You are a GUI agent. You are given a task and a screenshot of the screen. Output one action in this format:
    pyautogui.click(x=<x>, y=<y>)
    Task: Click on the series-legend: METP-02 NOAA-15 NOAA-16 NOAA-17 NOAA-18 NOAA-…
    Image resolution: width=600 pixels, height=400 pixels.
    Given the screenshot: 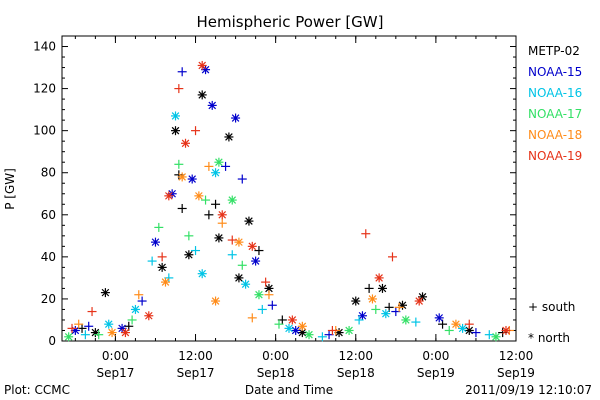 What is the action you would take?
    pyautogui.click(x=555, y=103)
    